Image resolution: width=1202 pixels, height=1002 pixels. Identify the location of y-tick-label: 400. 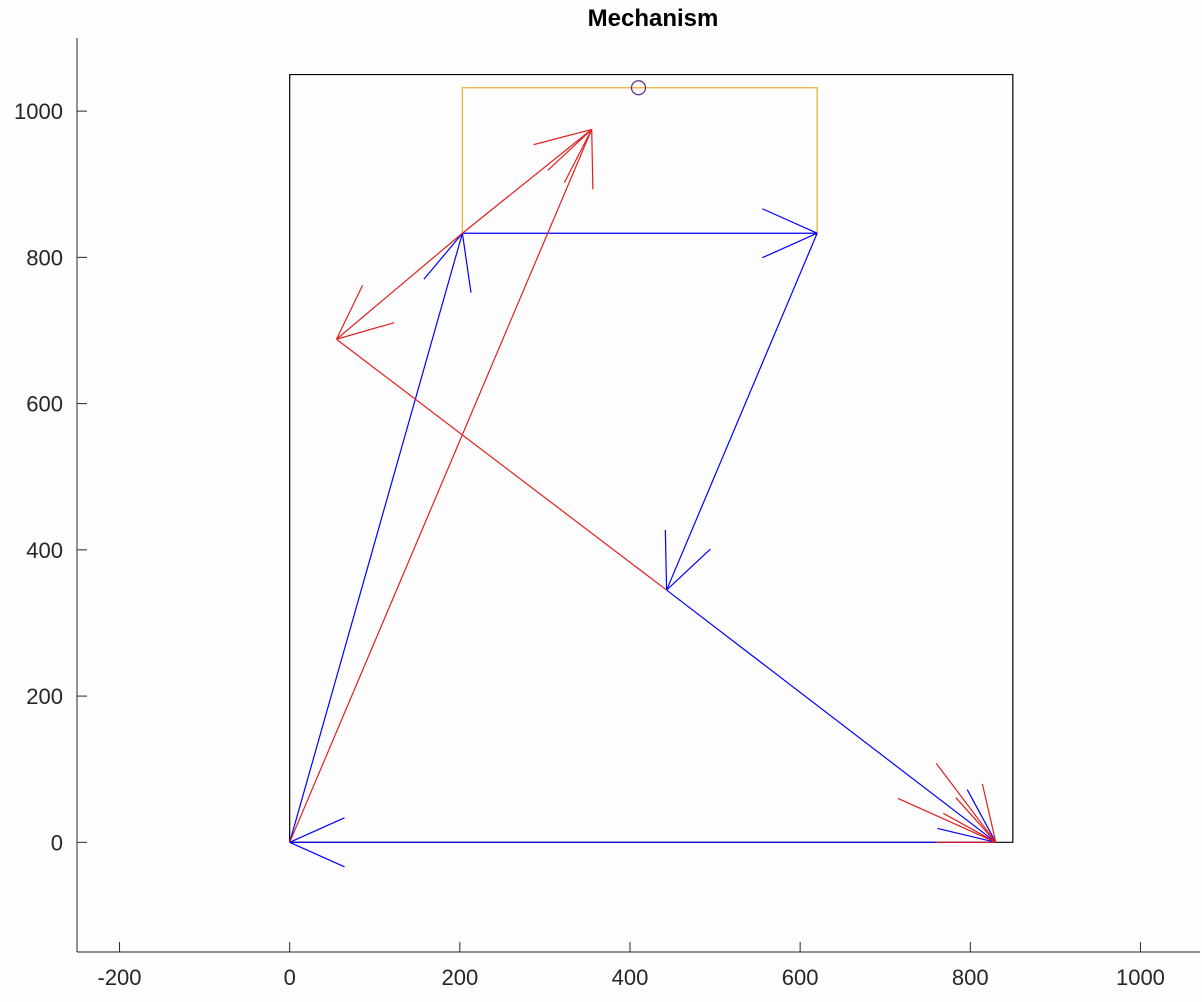
(44, 550).